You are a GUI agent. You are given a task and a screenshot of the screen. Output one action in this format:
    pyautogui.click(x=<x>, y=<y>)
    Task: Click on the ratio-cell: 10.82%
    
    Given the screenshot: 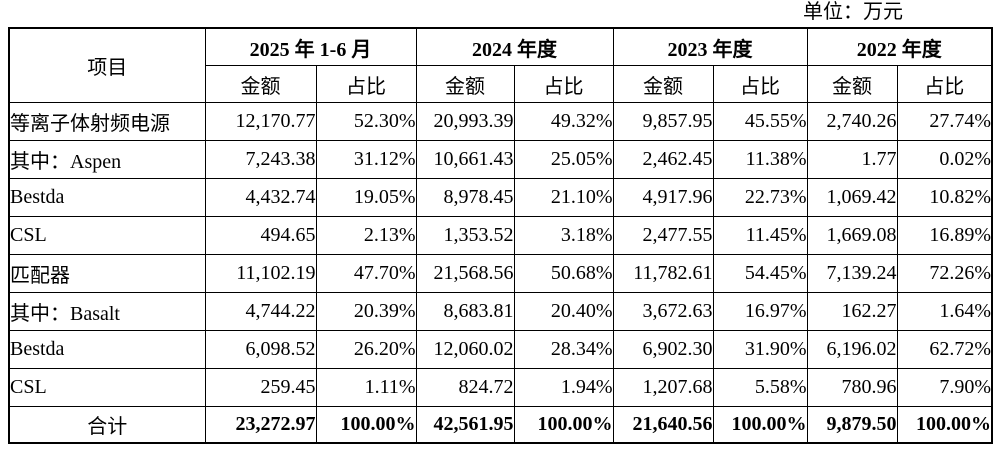 What is the action you would take?
    pyautogui.click(x=944, y=197)
    